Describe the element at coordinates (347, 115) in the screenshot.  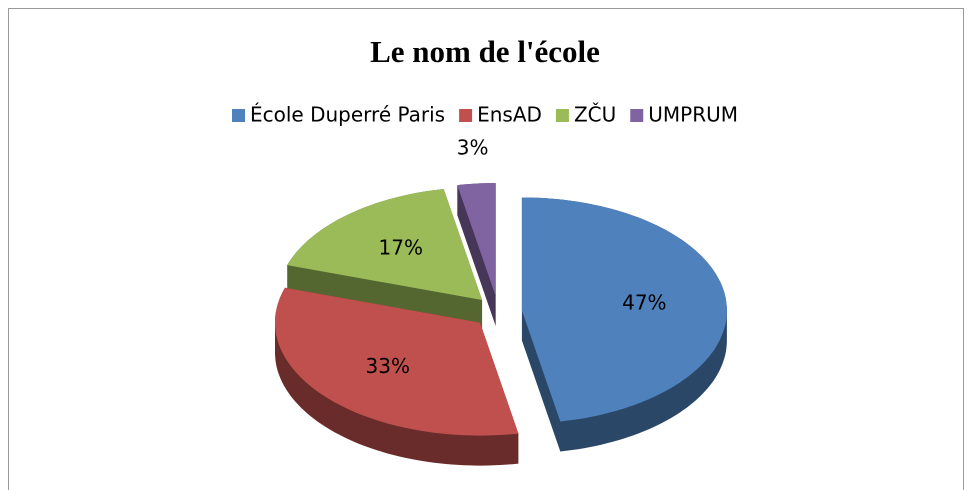
I see `legend-label: École Duperré Paris` at that location.